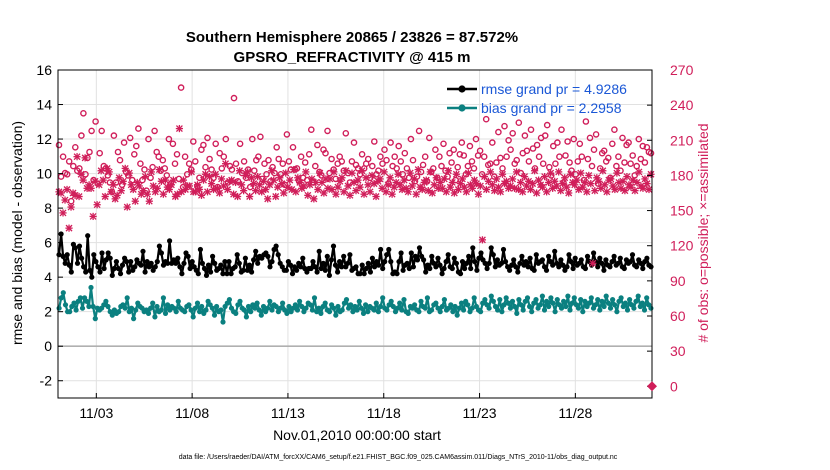 This screenshot has width=830, height=470. What do you see at coordinates (703, 232) in the screenshot?
I see `y2-axis-label: # of obs: o=possible; ×=assimilated` at bounding box center [703, 232].